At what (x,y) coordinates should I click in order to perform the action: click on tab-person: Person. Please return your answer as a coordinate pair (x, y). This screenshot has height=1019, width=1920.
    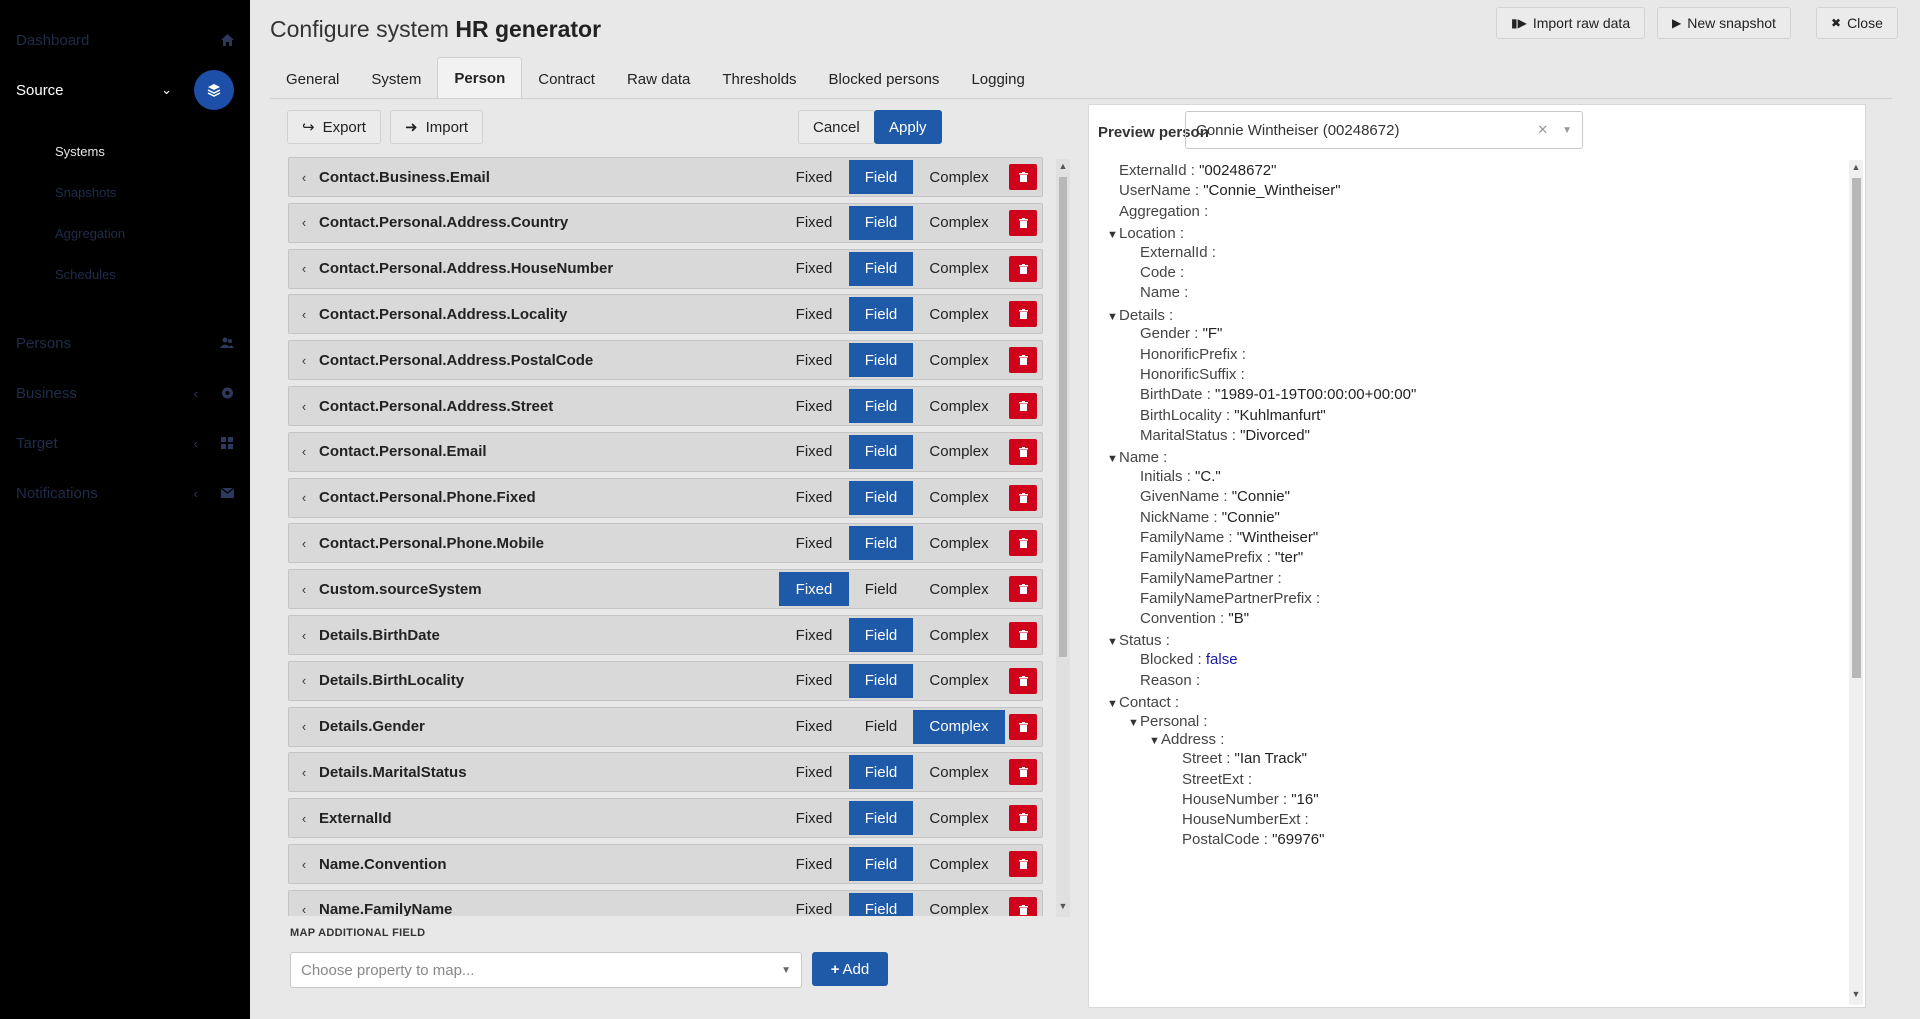
    Looking at the image, I should click on (480, 78).